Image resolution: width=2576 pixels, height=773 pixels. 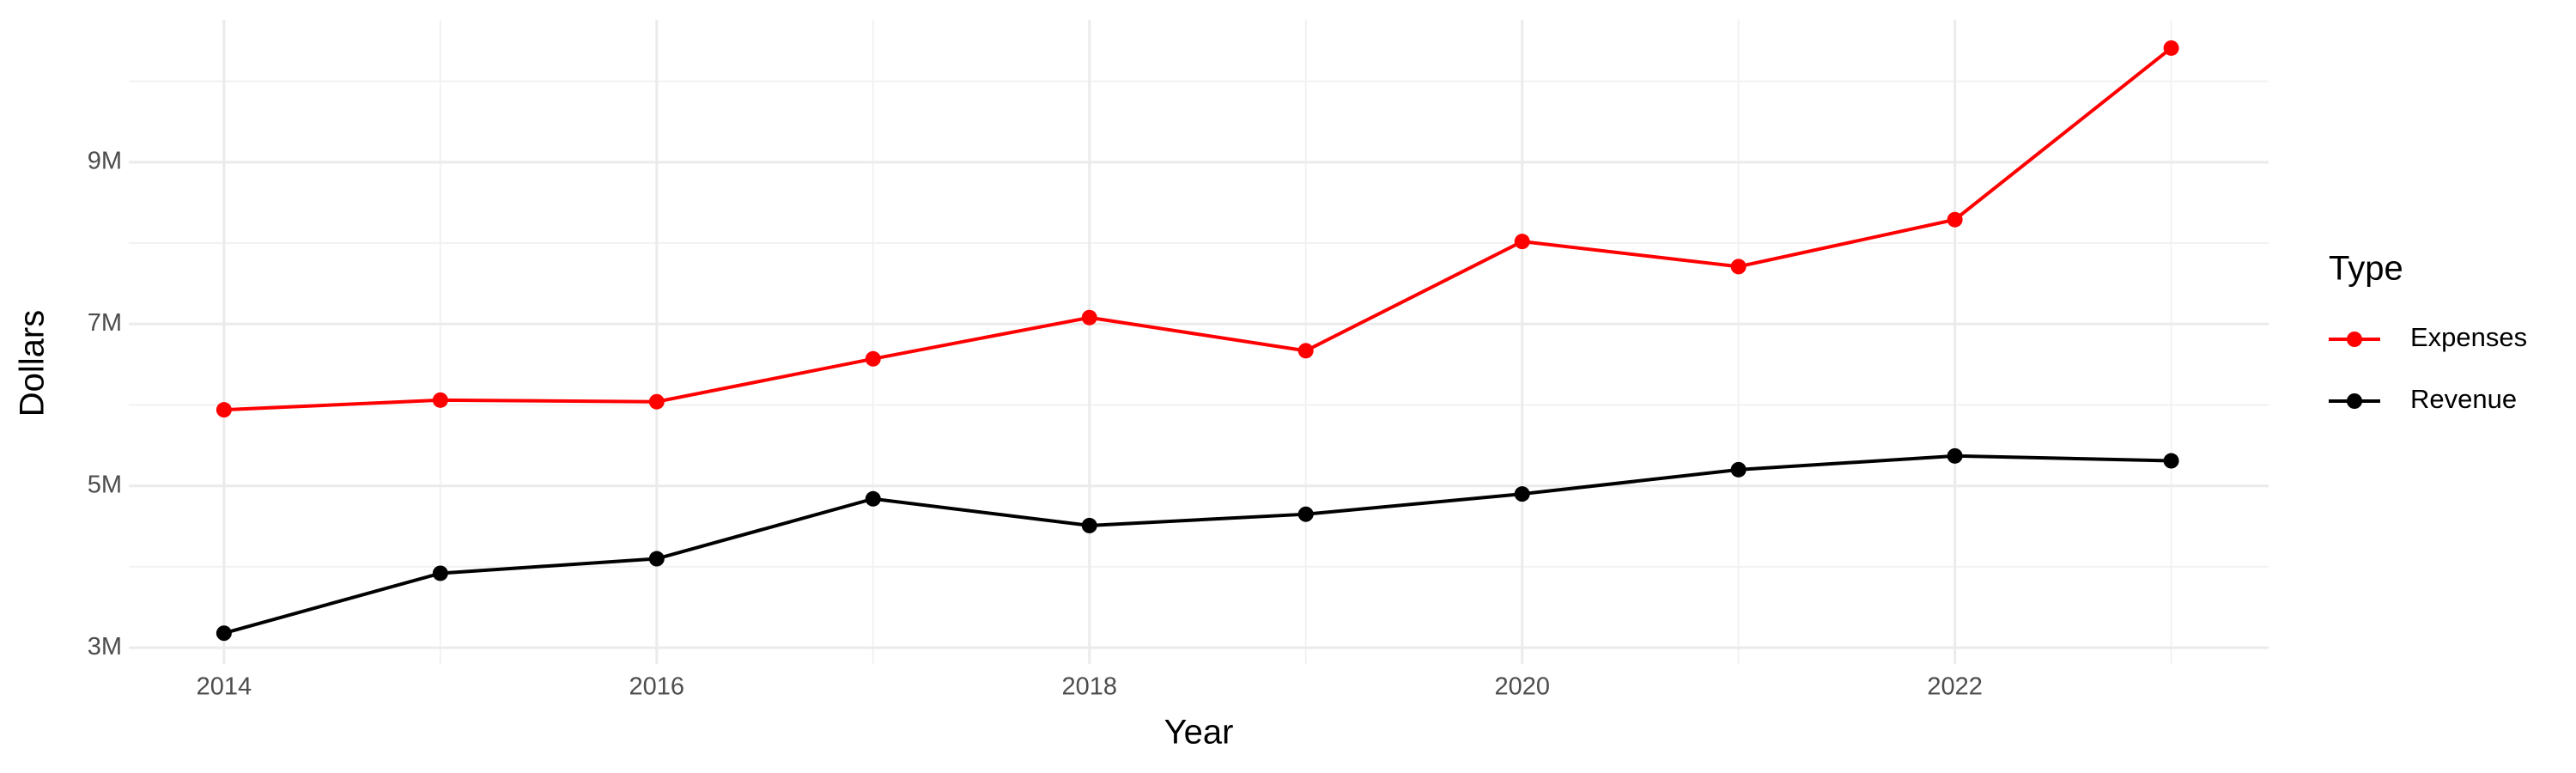 I want to click on legend-label: Expenses, so click(x=2468, y=337).